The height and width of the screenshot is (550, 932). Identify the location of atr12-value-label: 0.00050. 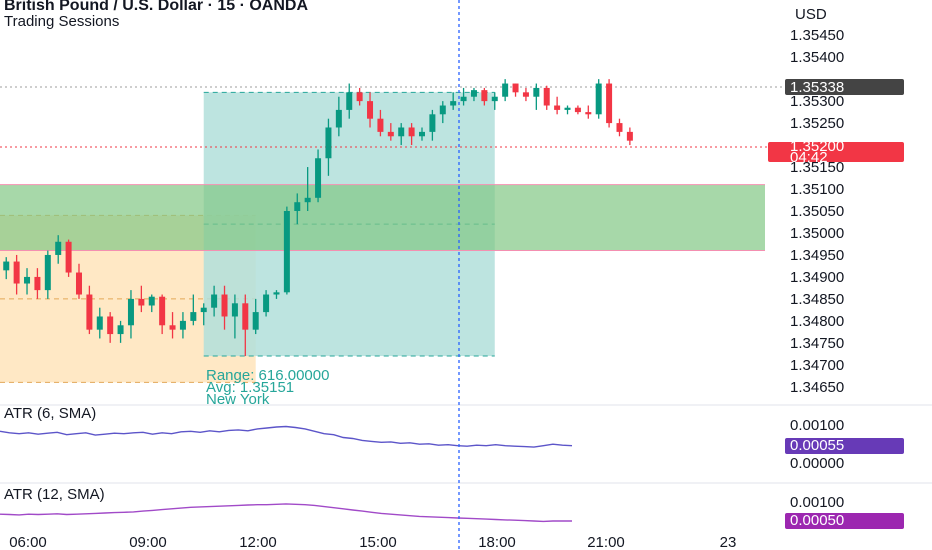
(817, 520).